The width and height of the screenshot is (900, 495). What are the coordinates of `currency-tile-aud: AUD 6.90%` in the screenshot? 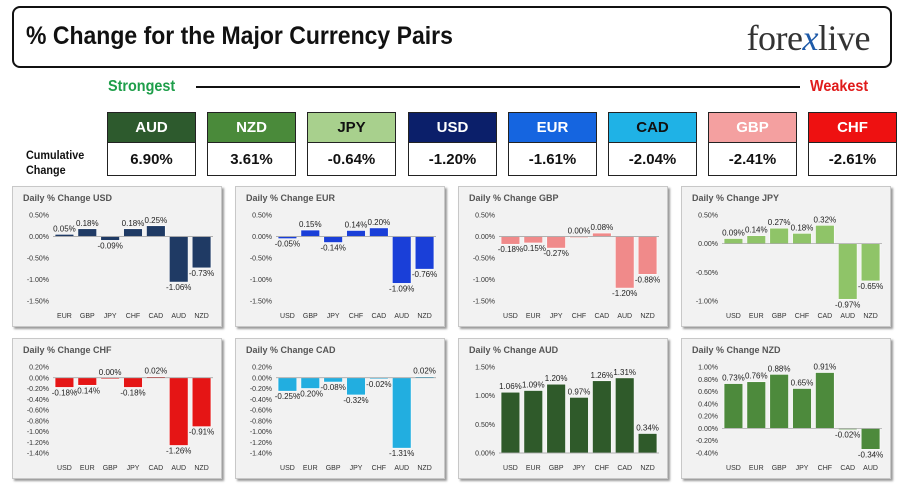 It's located at (151, 144).